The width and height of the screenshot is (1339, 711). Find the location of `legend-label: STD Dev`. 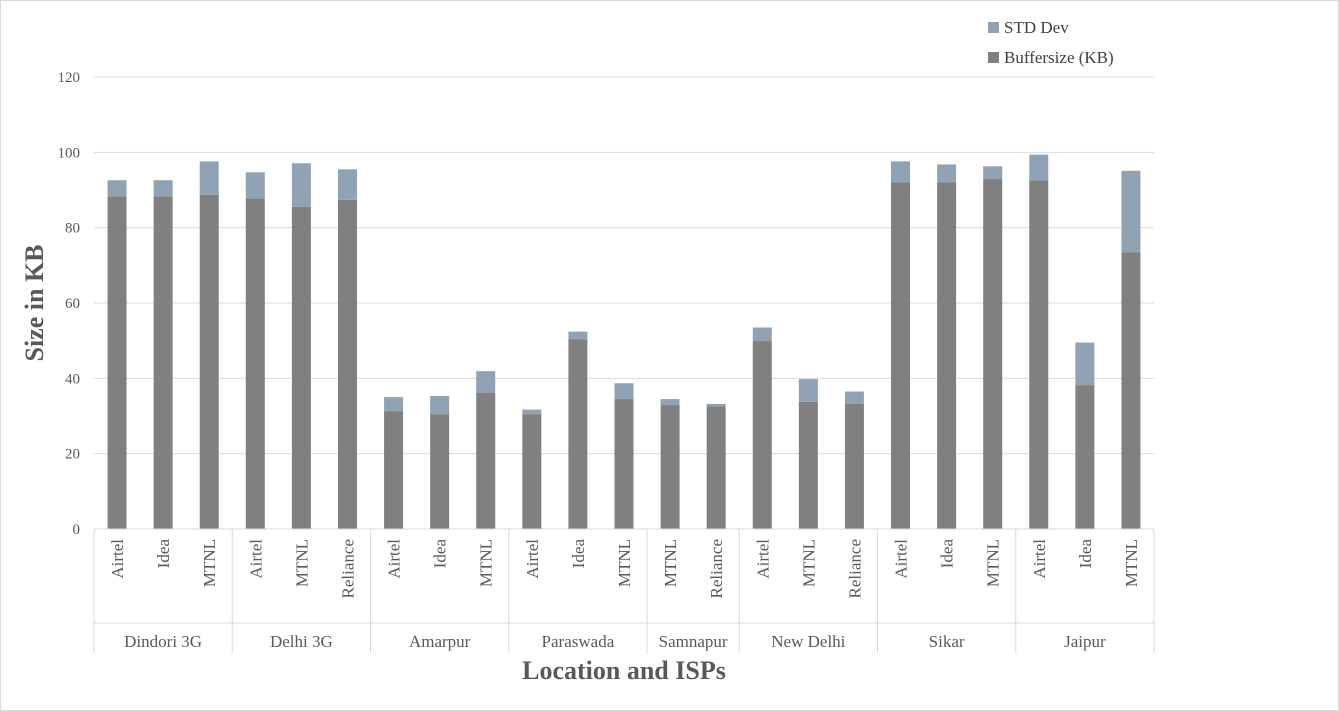

legend-label: STD Dev is located at coordinates (1036, 27).